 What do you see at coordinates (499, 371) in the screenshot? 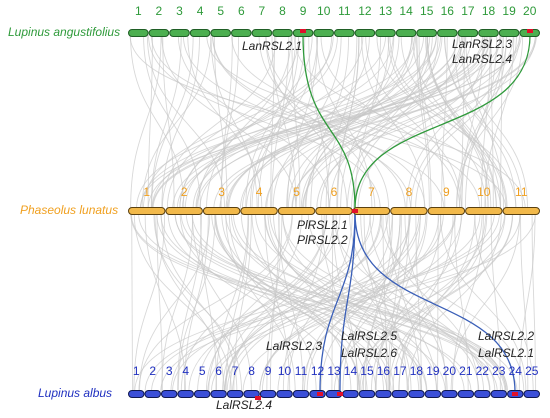
I see `chromosome-label: 23` at bounding box center [499, 371].